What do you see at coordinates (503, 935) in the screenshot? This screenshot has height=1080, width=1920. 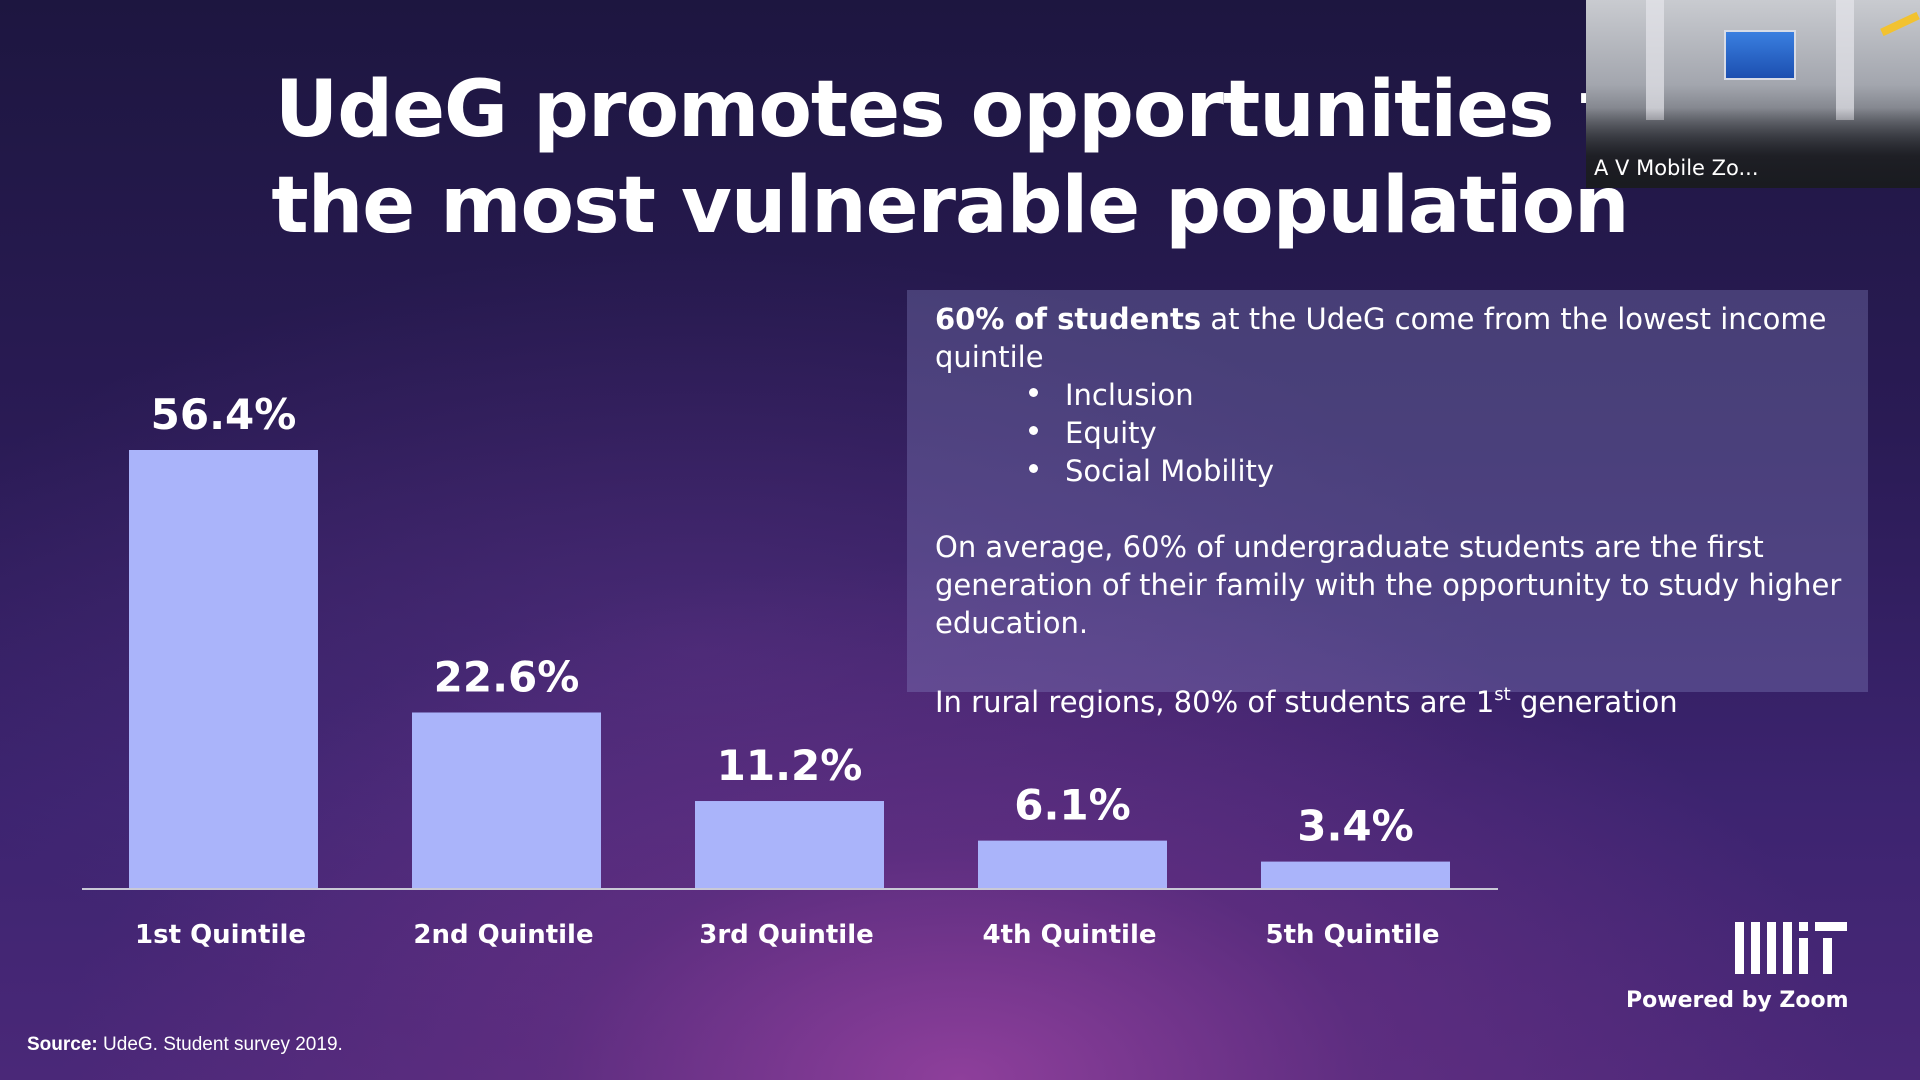 I see `category-label-2: 2nd Quintile` at bounding box center [503, 935].